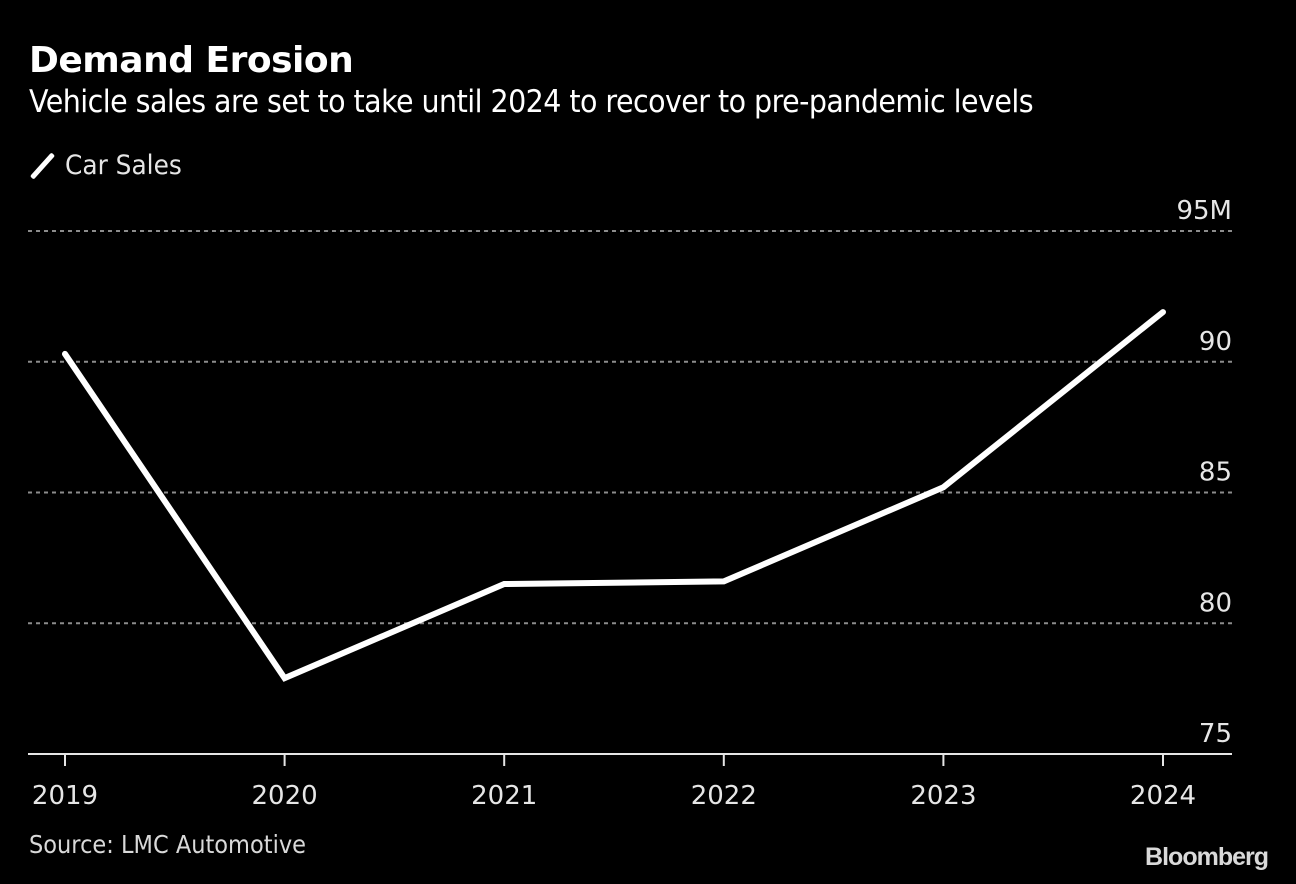 The height and width of the screenshot is (884, 1296). What do you see at coordinates (1163, 796) in the screenshot?
I see `x-tick-label: 2024` at bounding box center [1163, 796].